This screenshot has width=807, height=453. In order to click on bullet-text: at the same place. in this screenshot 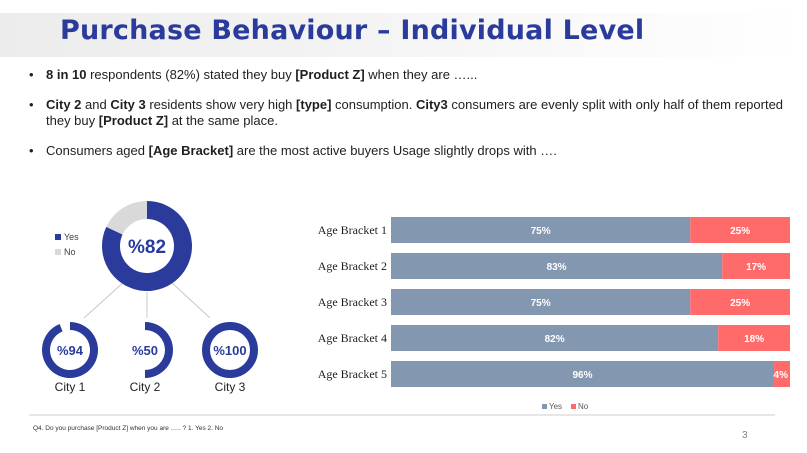, I will do `click(223, 120)`.